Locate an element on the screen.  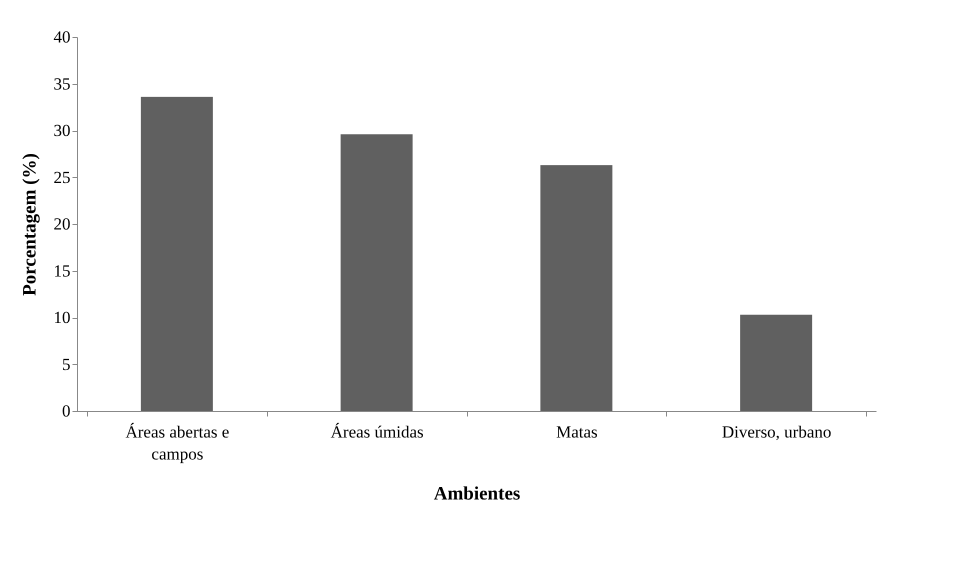
y-tick-label: 35 is located at coordinates (62, 84).